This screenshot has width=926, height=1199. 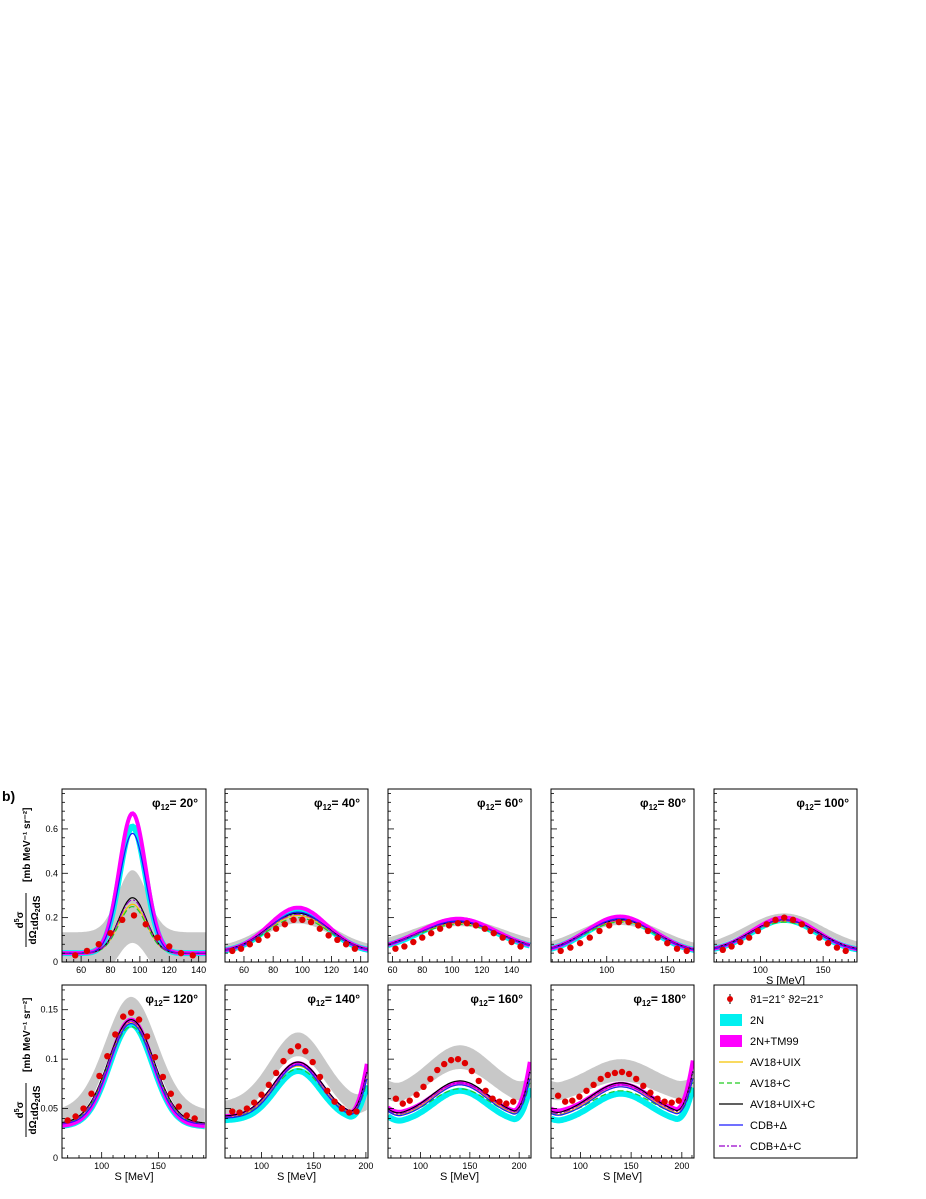 I want to click on panel-label: b), so click(x=9, y=796).